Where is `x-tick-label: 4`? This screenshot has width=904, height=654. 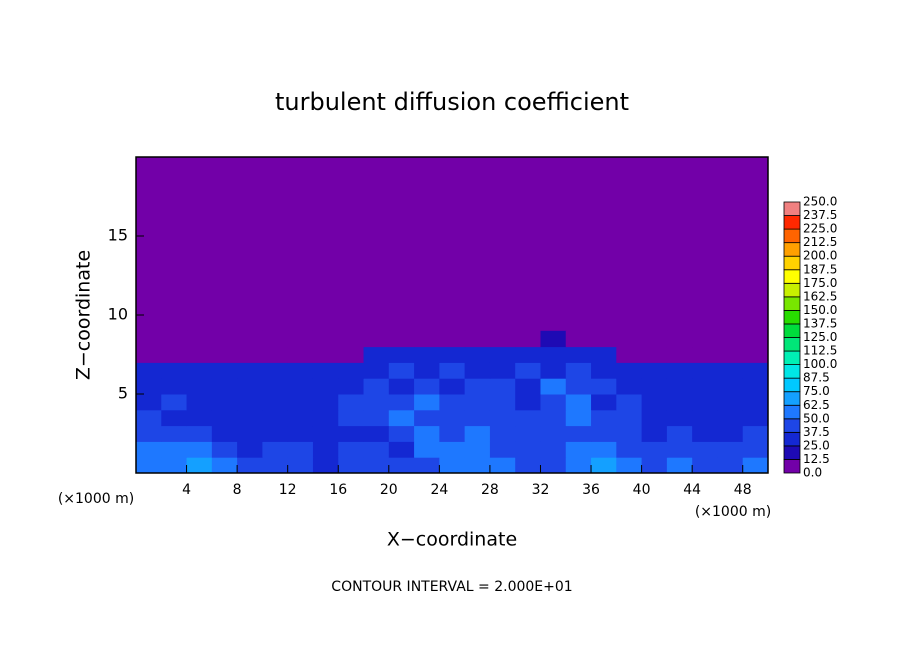
x-tick-label: 4 is located at coordinates (186, 490).